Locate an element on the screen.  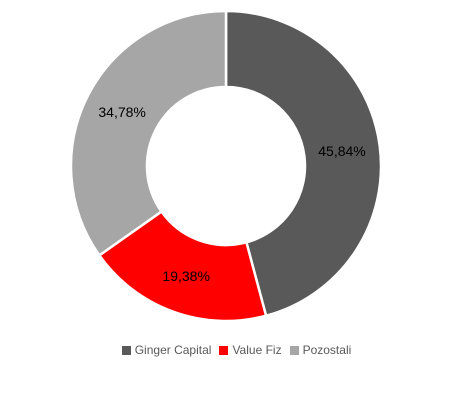
legend-item-0: Ginger Capital is located at coordinates (166, 350).